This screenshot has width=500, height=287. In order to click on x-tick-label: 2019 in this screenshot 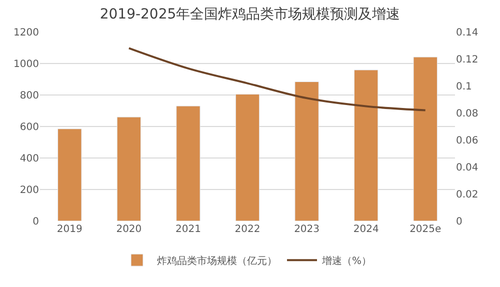, I will do `click(69, 229)`.